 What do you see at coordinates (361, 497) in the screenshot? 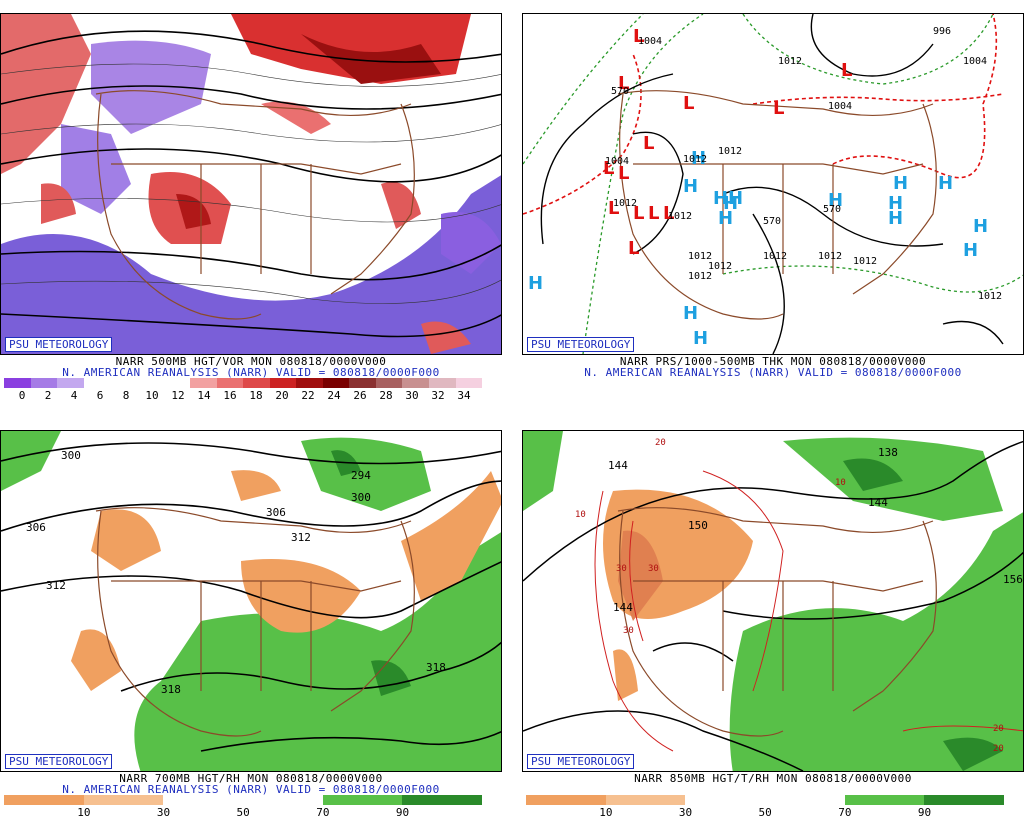
I see `contour-label: 300` at bounding box center [361, 497].